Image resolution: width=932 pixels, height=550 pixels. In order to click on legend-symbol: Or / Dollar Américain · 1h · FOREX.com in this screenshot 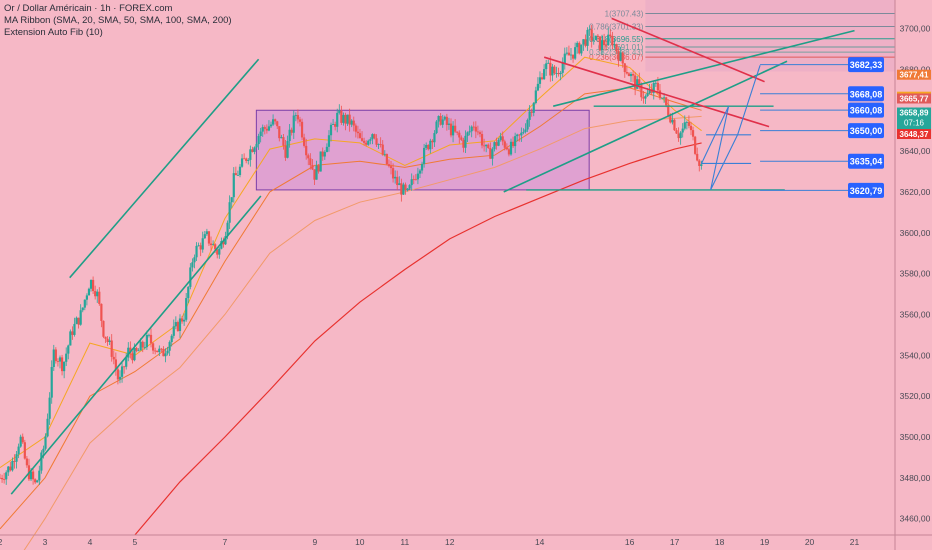, I will do `click(88, 8)`.